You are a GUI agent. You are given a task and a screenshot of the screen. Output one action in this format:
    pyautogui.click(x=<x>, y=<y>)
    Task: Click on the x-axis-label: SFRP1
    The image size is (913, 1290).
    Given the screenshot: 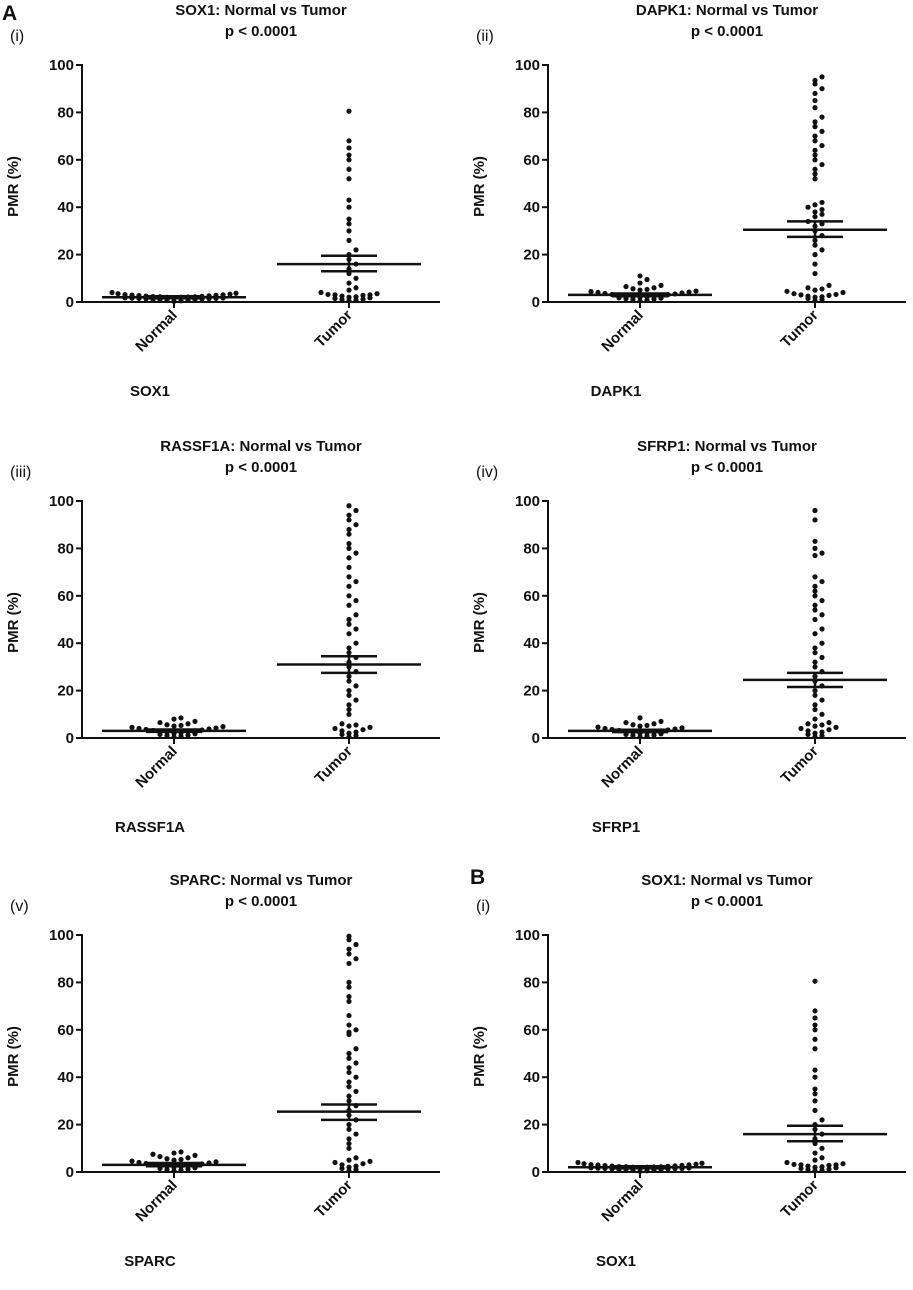 What is the action you would take?
    pyautogui.click(x=616, y=827)
    